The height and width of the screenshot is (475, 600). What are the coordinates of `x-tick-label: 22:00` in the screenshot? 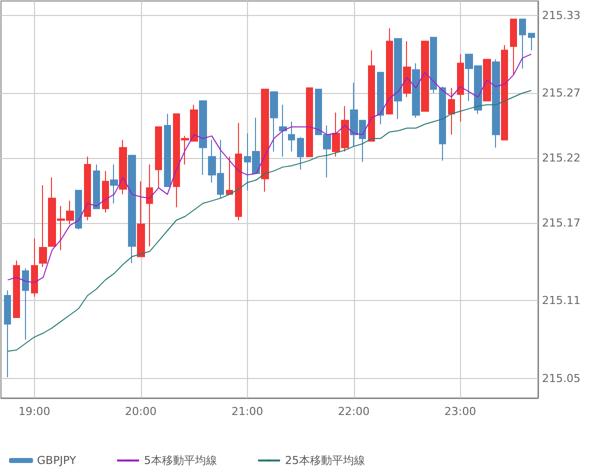 It's located at (354, 411).